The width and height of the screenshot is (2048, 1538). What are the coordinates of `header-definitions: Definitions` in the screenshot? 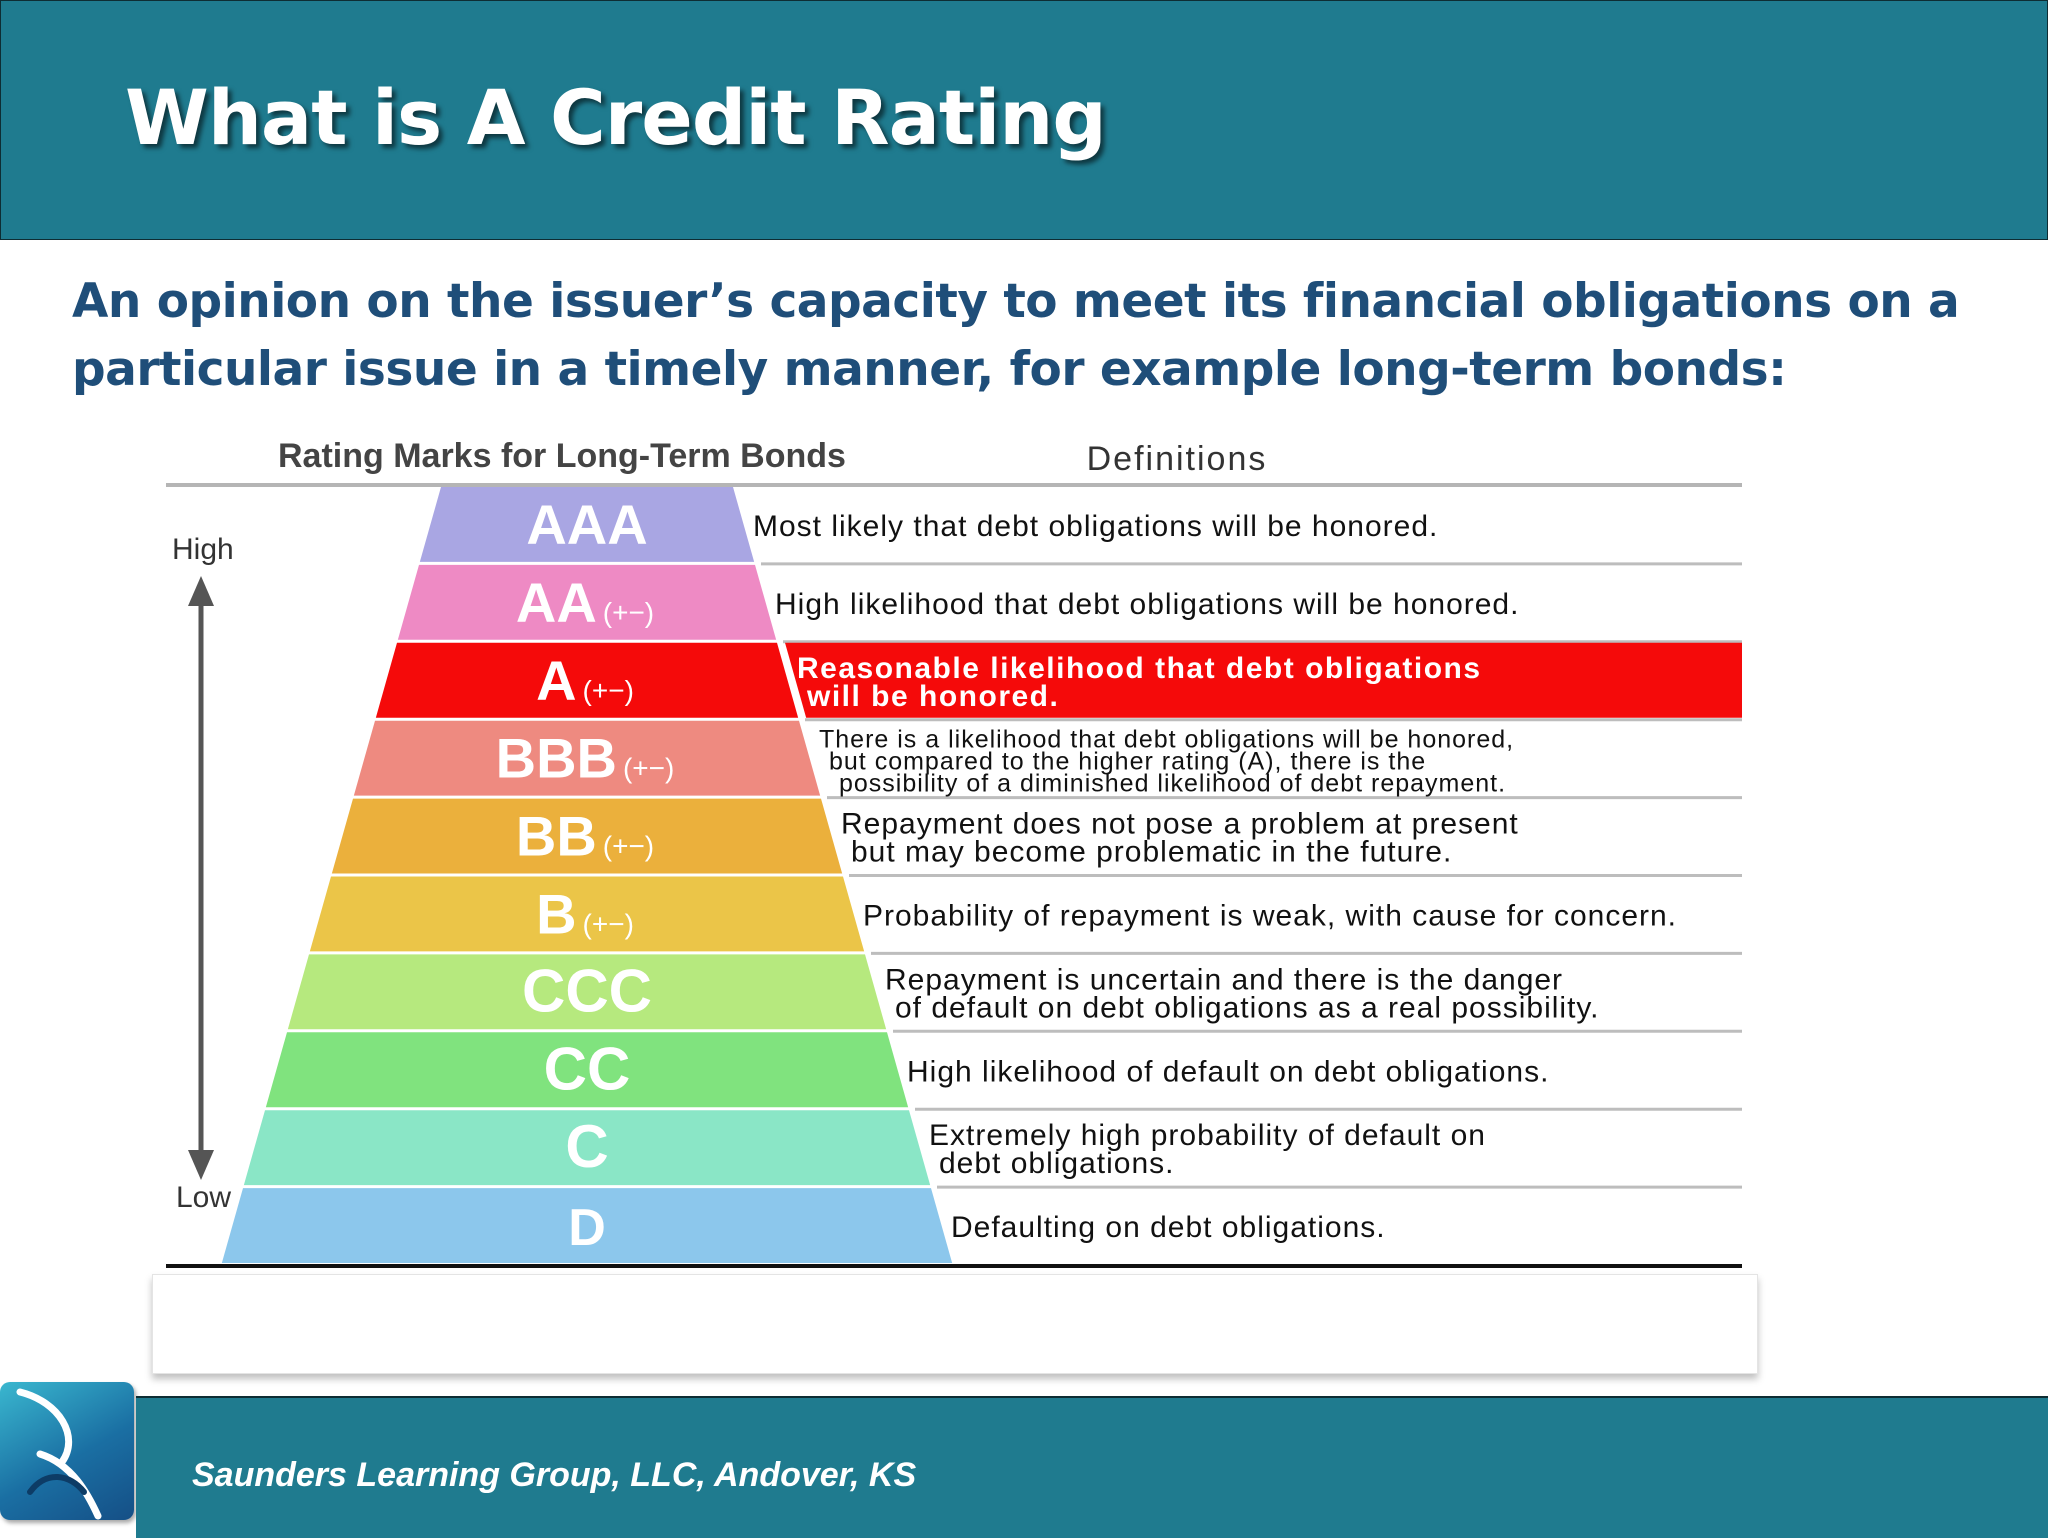 It's located at (1177, 459).